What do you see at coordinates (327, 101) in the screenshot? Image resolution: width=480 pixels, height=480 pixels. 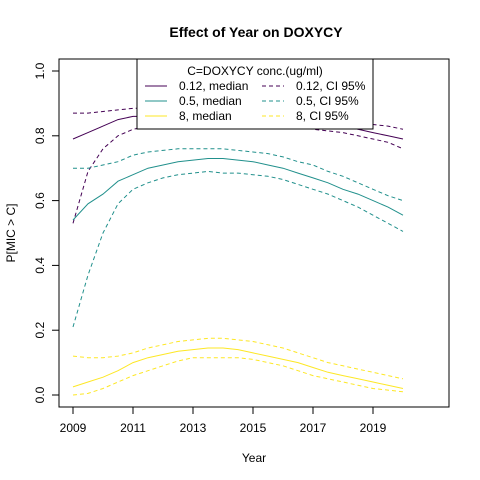 I see `legend-entry-label: 0.5, CI 95%` at bounding box center [327, 101].